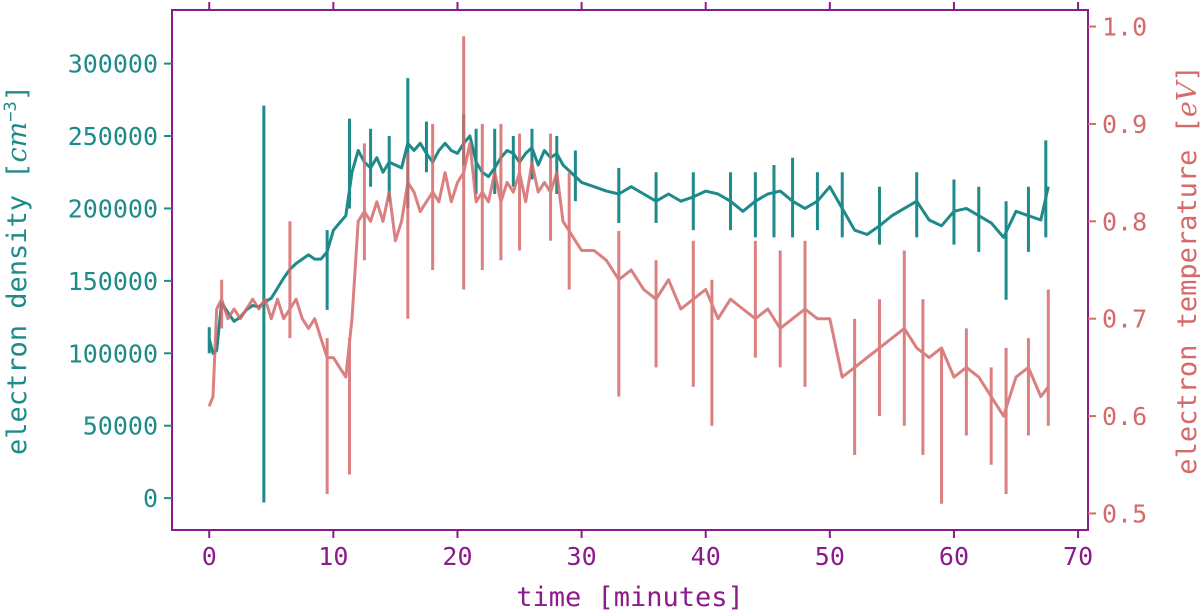 Image resolution: width=1200 pixels, height=613 pixels. I want to click on y-right-title-text: electron temperature [, so click(1186, 296).